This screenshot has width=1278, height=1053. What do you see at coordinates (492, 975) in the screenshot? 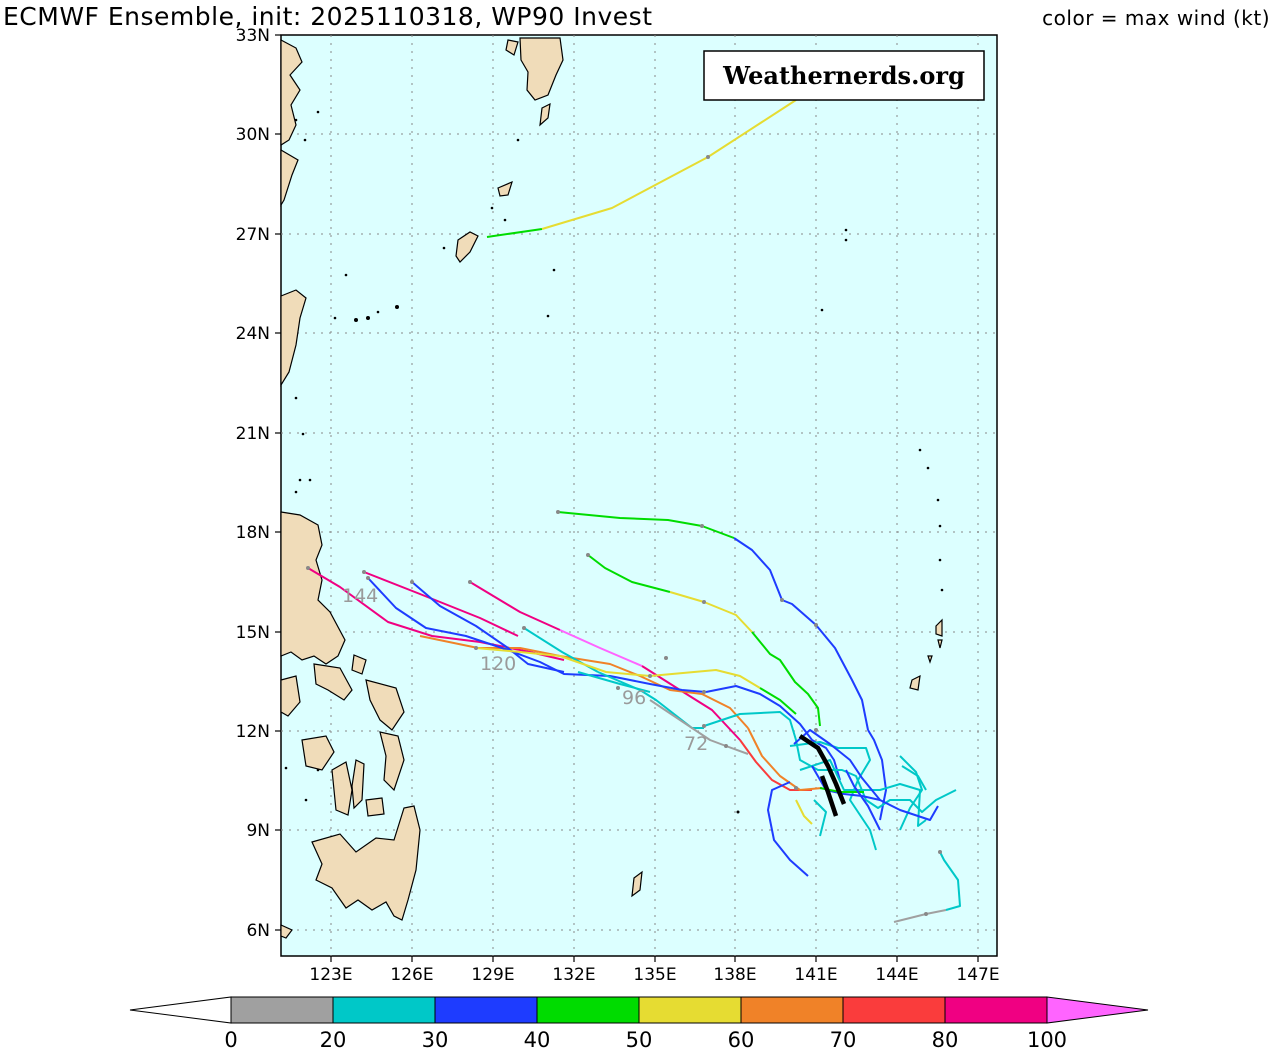
I see `lon-label-129e: 129E` at bounding box center [492, 975].